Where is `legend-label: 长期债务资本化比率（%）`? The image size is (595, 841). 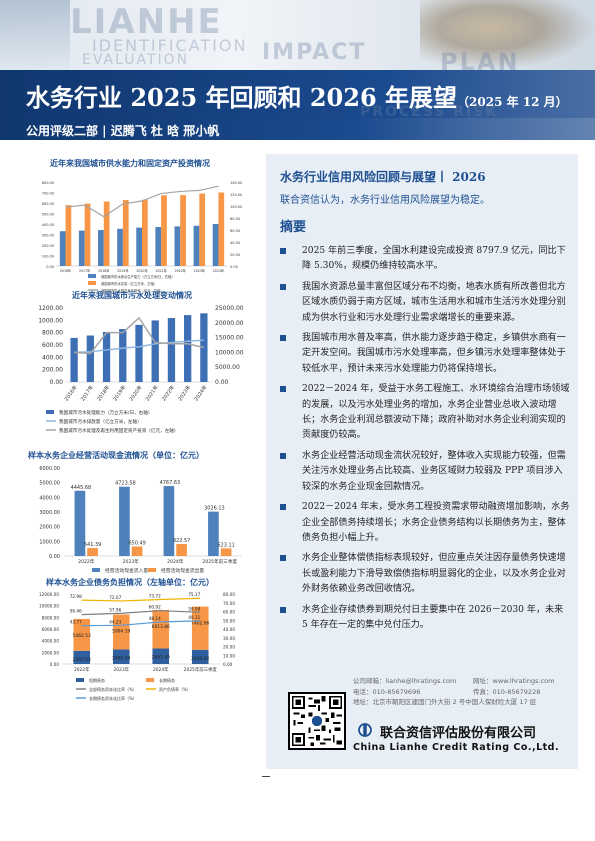 legend-label: 长期债务资本化比率（%） is located at coordinates (113, 698).